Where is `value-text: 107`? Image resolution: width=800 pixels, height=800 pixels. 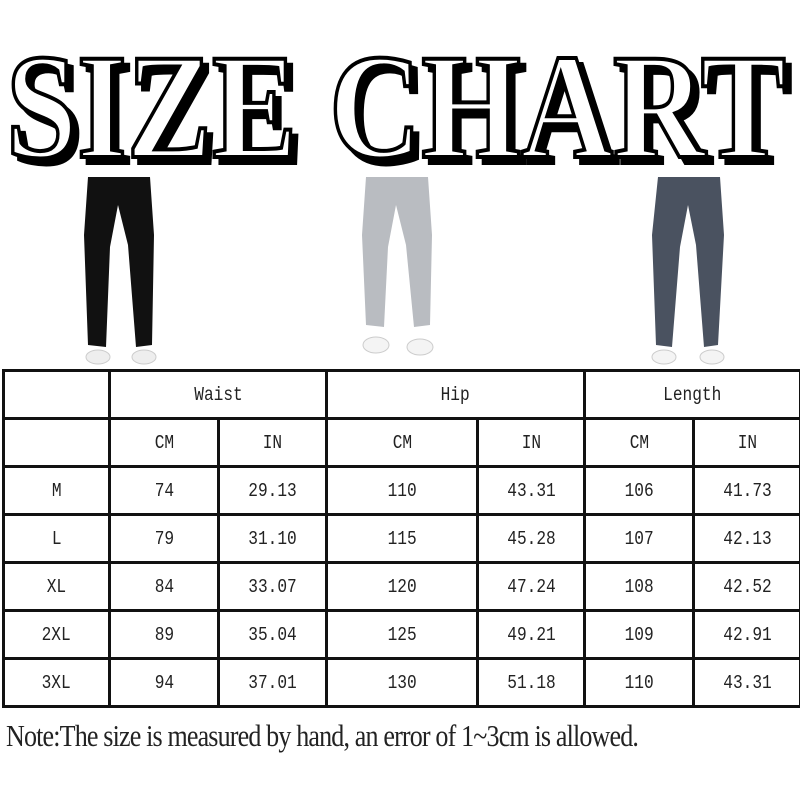 value-text: 107 is located at coordinates (639, 538).